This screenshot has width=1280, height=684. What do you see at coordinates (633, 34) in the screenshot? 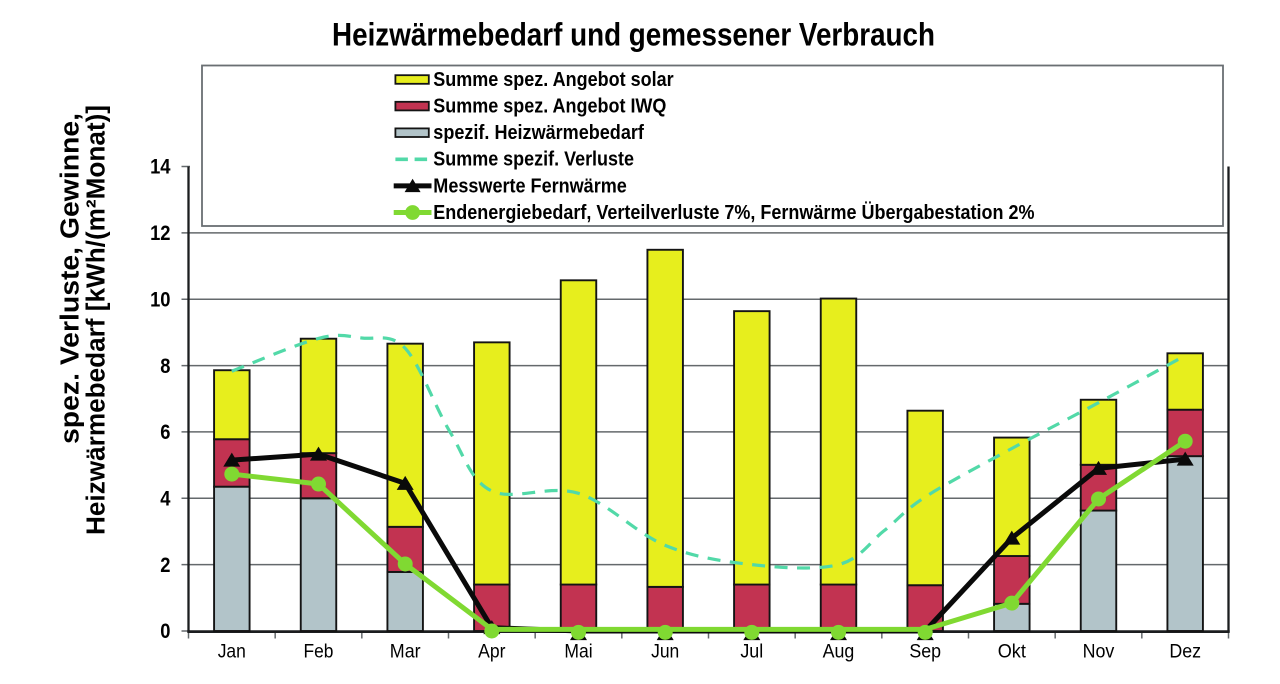
I see `svg-text:Heizwärmebedarf und gemessener: Heizwärmebedarf und gemessener Verbrauch` at bounding box center [633, 34].